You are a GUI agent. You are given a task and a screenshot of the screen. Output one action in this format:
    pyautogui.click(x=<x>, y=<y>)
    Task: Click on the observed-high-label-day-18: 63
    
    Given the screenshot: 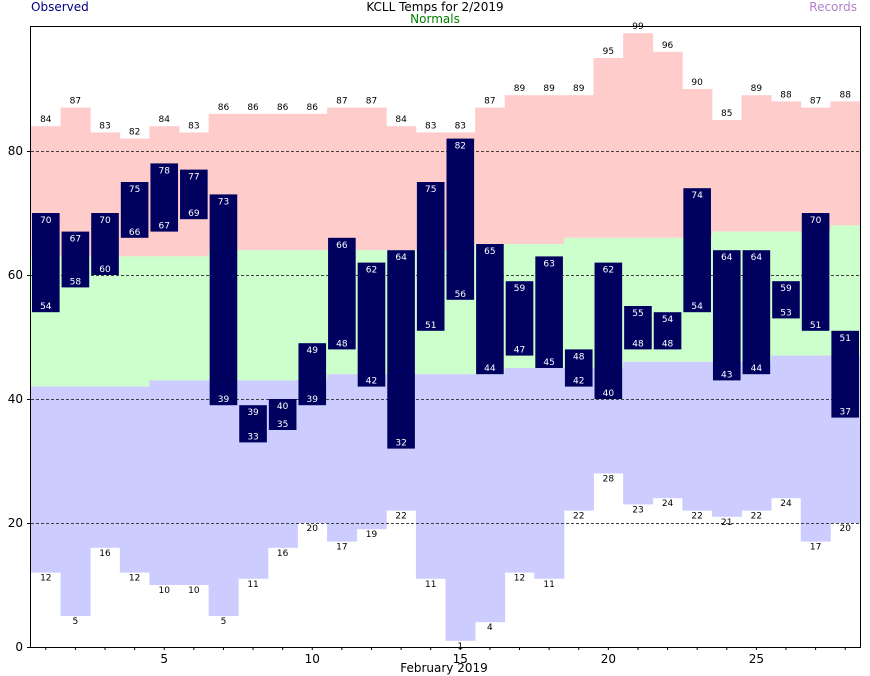 What is the action you would take?
    pyautogui.click(x=548, y=264)
    